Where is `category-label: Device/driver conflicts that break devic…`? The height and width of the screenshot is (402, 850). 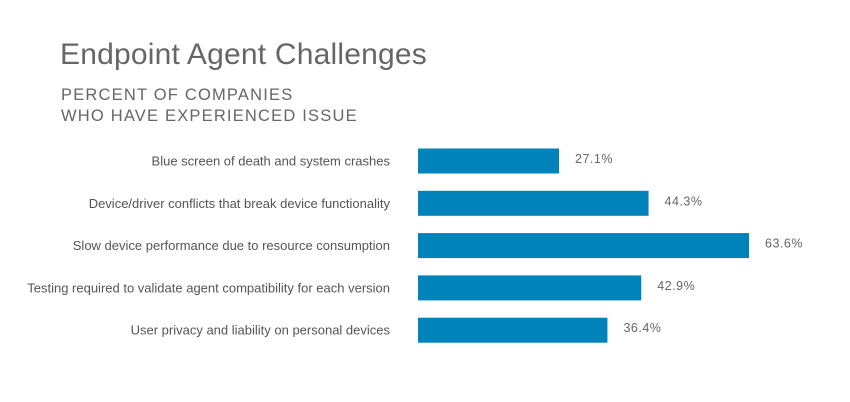 category-label: Device/driver conflicts that break devic… is located at coordinates (240, 203).